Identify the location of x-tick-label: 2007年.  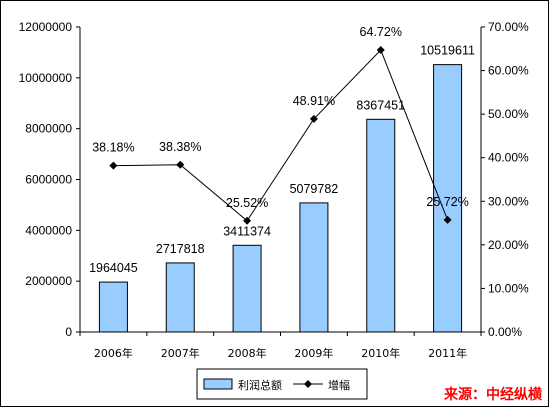
(180, 353).